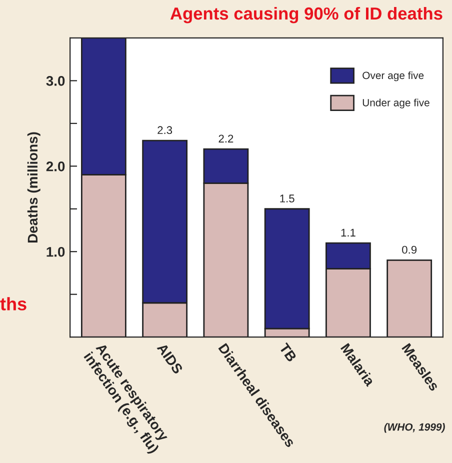 This screenshot has height=463, width=452. I want to click on y-tick-label: 2.0, so click(55, 166).